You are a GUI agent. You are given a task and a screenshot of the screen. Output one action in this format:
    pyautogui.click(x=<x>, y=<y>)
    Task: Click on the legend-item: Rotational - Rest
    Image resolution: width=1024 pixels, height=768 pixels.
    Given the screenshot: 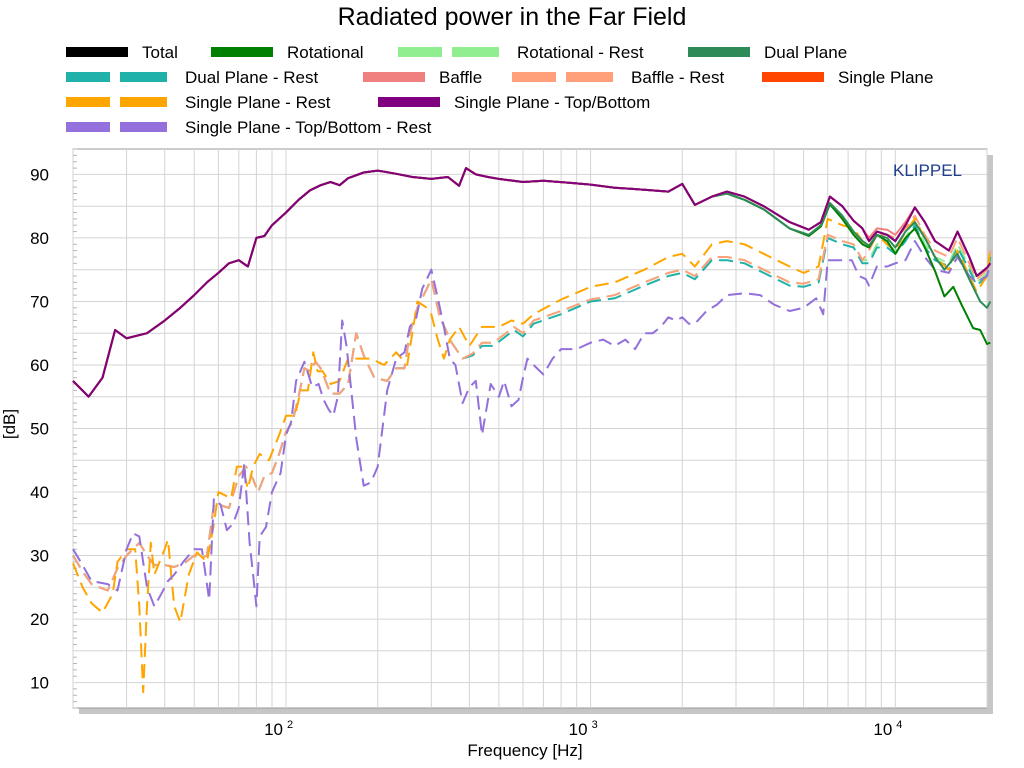 What is the action you would take?
    pyautogui.click(x=521, y=52)
    